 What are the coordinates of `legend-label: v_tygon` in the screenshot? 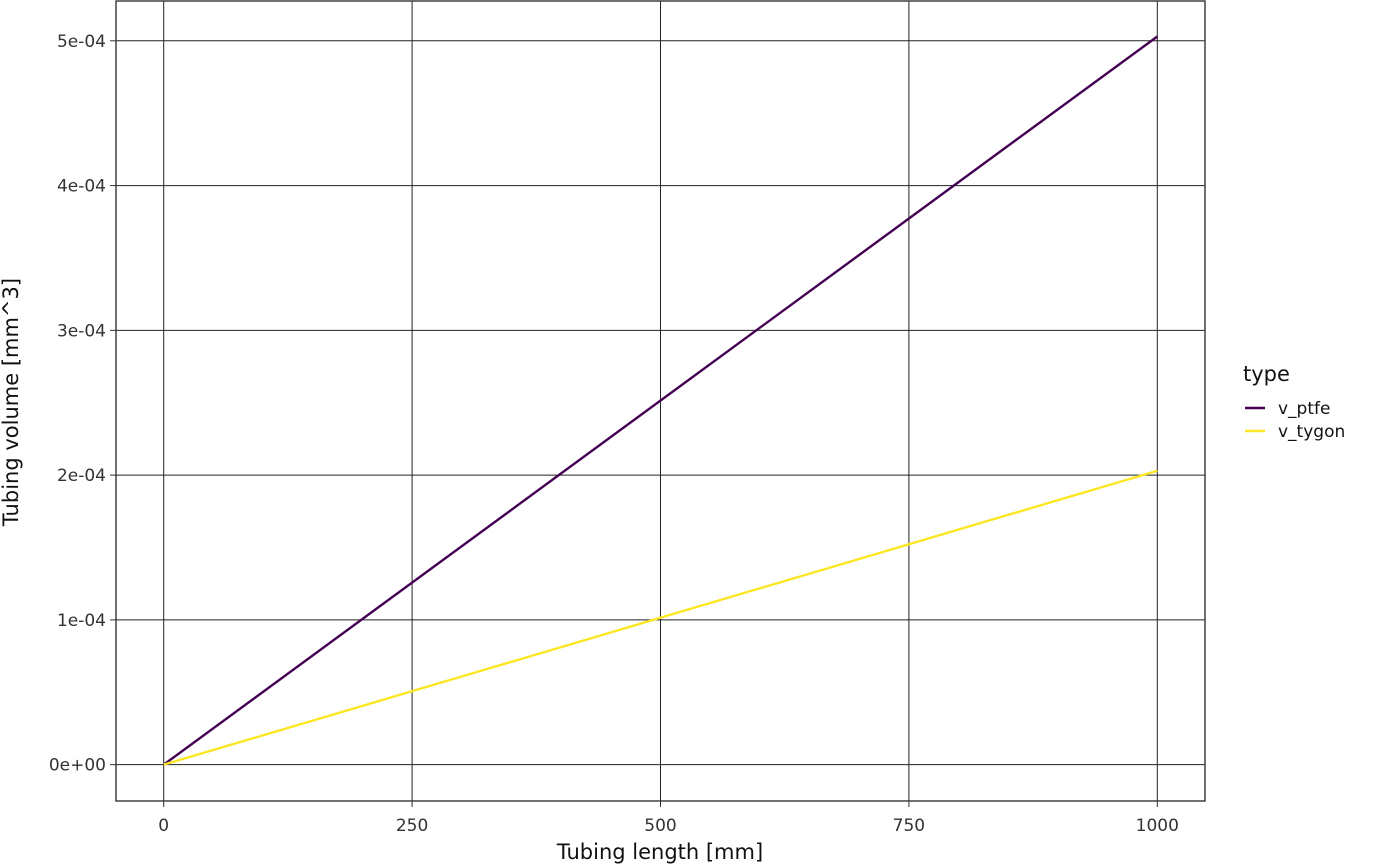 It's located at (1311, 432).